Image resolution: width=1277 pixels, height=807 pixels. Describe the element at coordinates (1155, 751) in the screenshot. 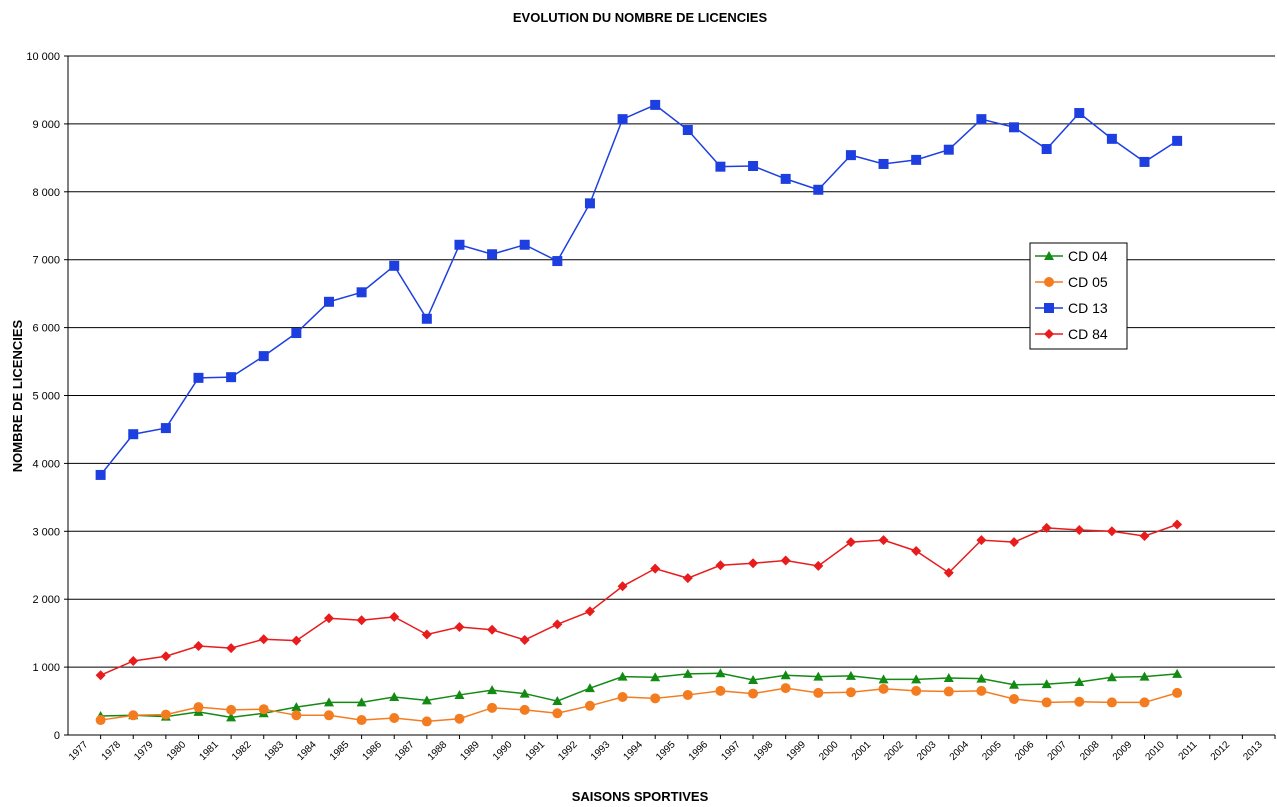

I see `x-tick-label: 2010` at that location.